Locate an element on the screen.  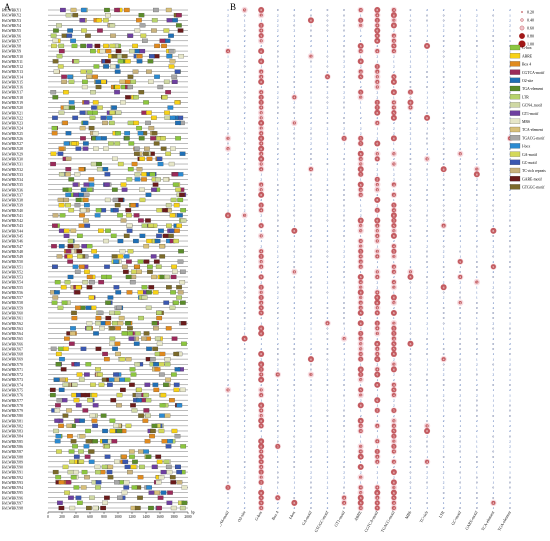
gene-label: HvLWRKY82 is located at coordinates (12, 426).